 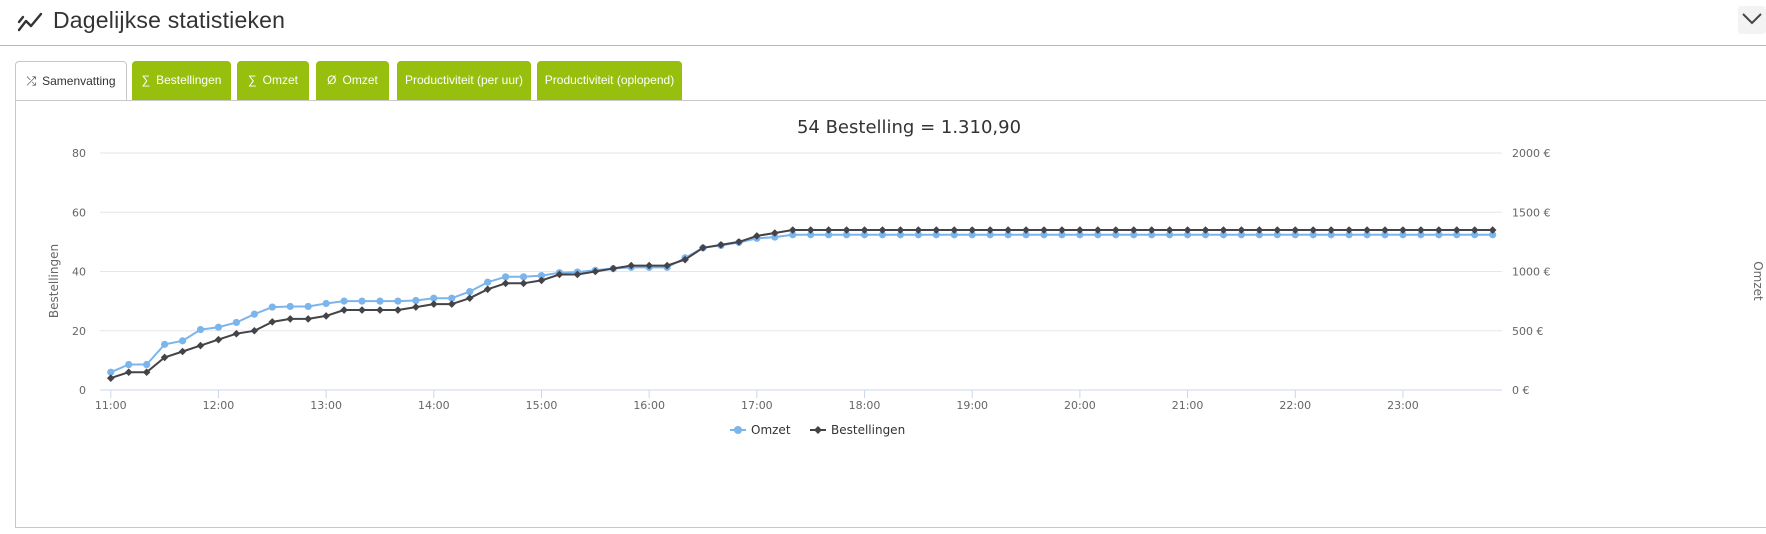 I want to click on tab-productiviteit-per-uur: Productiviteit (per uur), so click(x=464, y=80).